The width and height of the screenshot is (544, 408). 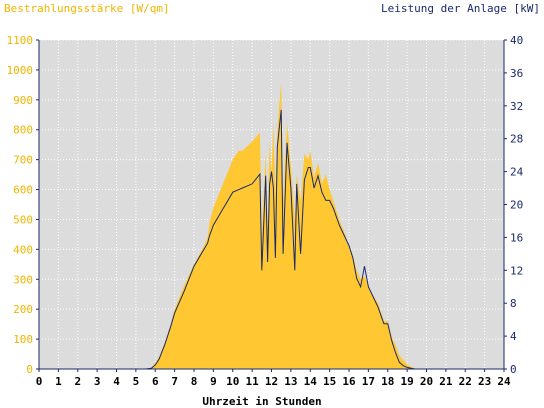 What do you see at coordinates (517, 172) in the screenshot?
I see `y-right-tick-label: 24` at bounding box center [517, 172].